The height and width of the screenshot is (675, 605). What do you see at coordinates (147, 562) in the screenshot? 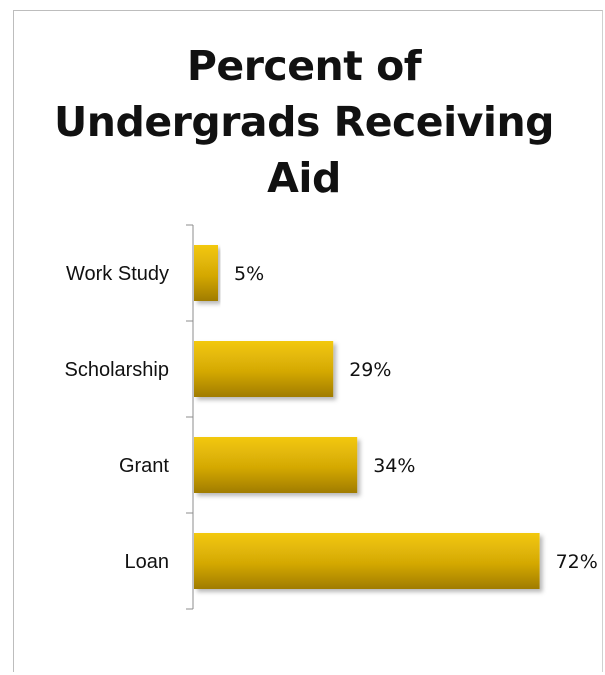
I see `category-label: Loan` at bounding box center [147, 562].